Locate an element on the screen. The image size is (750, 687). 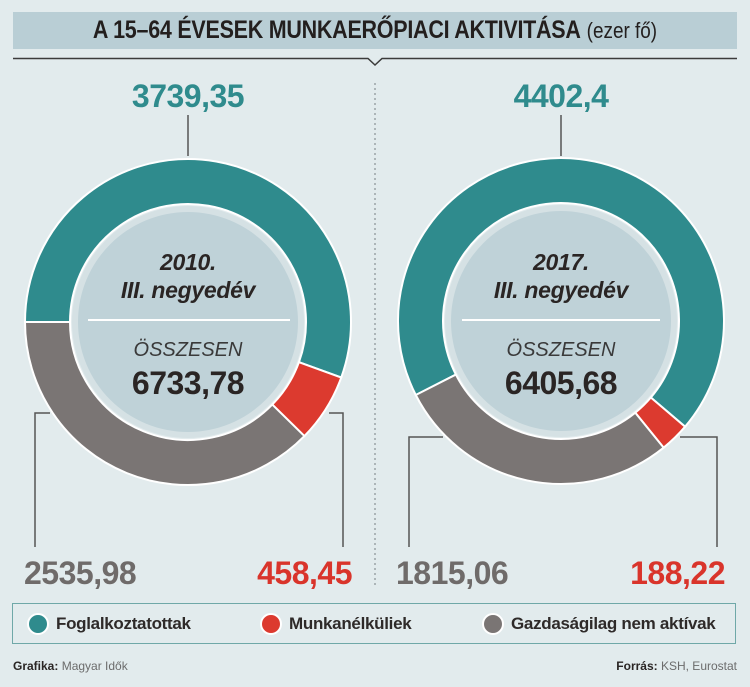
title-underline is located at coordinates (375, 62).